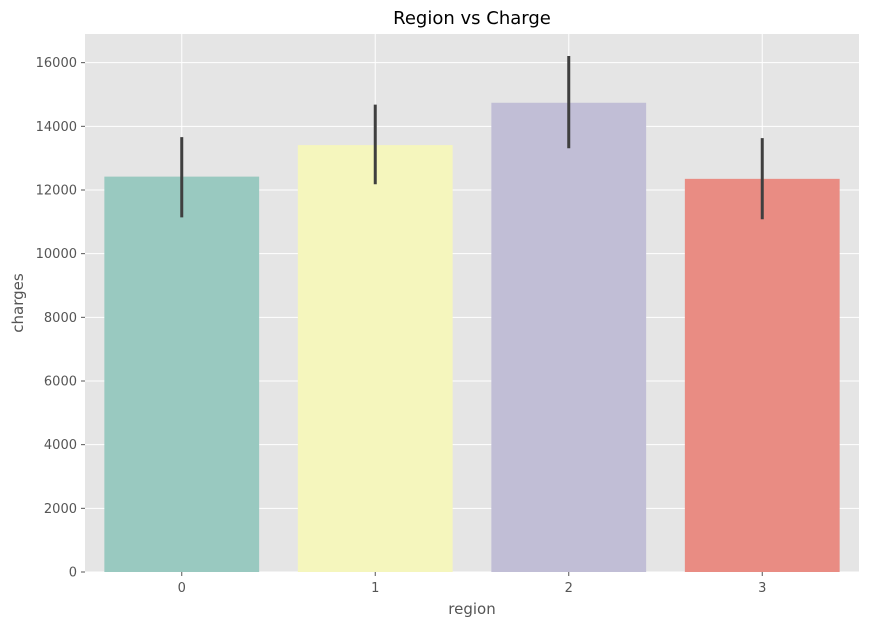 The height and width of the screenshot is (630, 869). What do you see at coordinates (56, 190) in the screenshot?
I see `y-tick-label: 12000` at bounding box center [56, 190].